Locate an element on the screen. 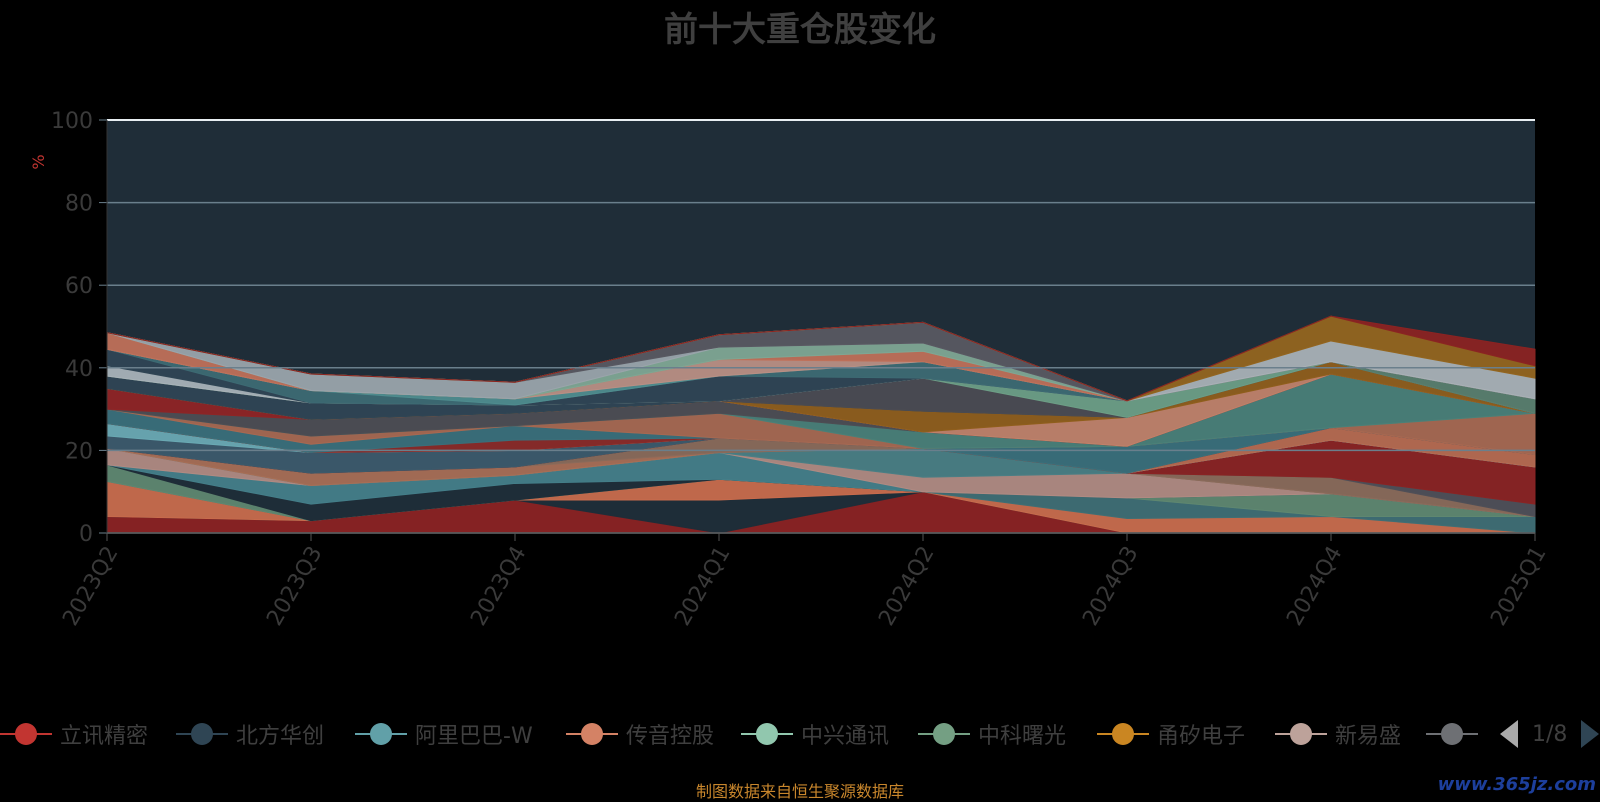 The image size is (1600, 802). legend-item: 北方华创 is located at coordinates (250, 734).